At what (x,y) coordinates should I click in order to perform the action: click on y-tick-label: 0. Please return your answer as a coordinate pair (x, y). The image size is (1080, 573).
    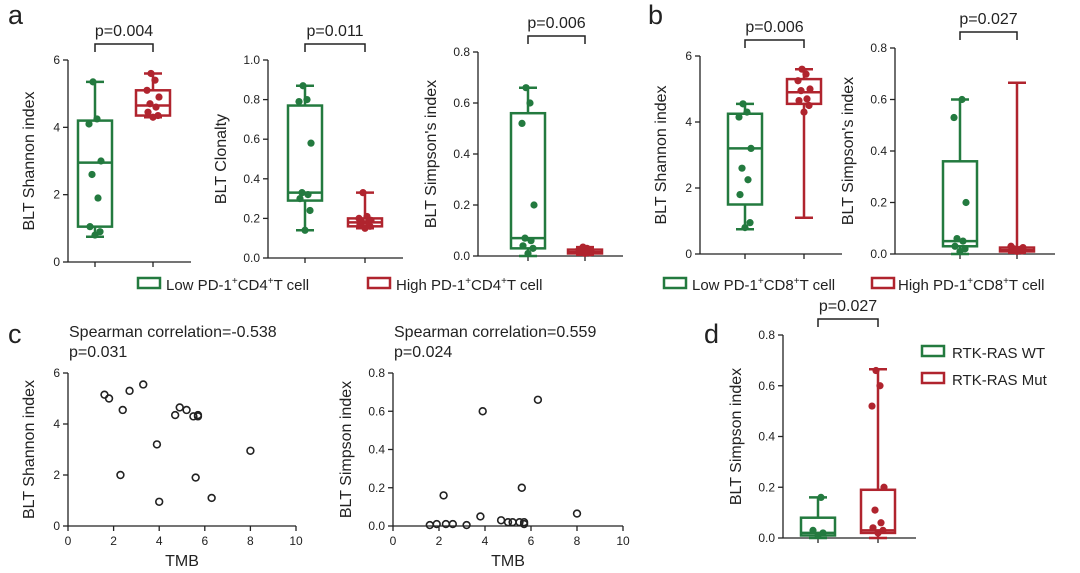
    Looking at the image, I should click on (56, 262).